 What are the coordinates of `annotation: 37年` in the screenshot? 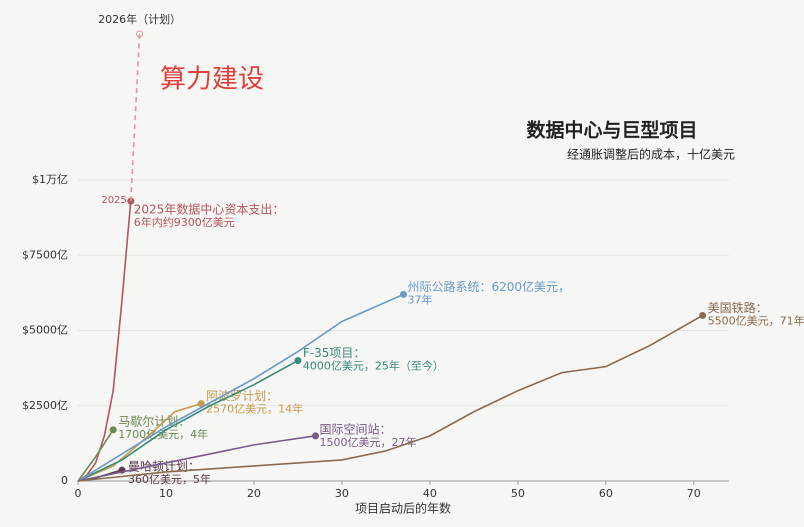 It's located at (420, 299).